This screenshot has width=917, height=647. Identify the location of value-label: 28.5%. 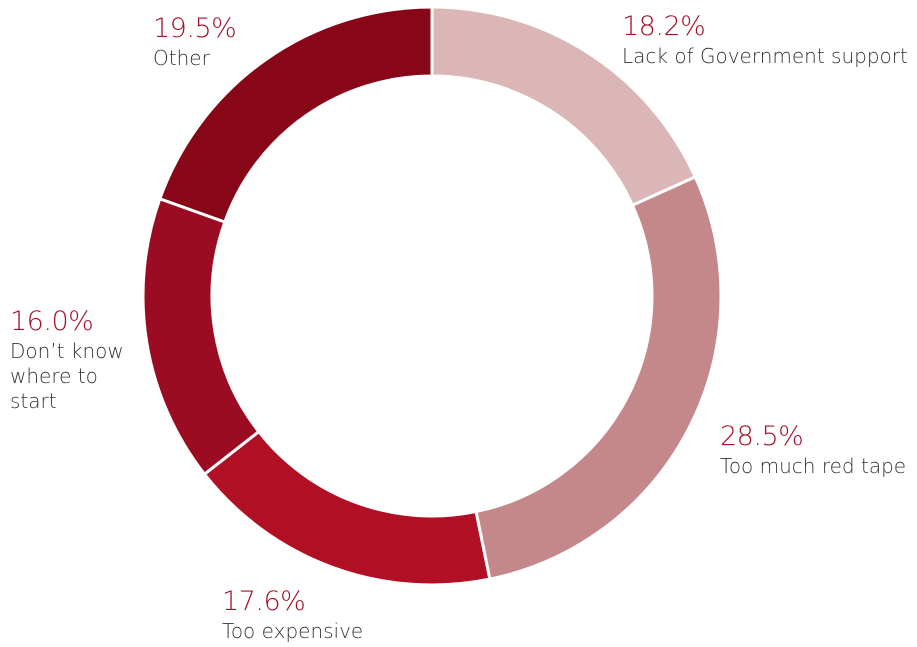
(762, 436).